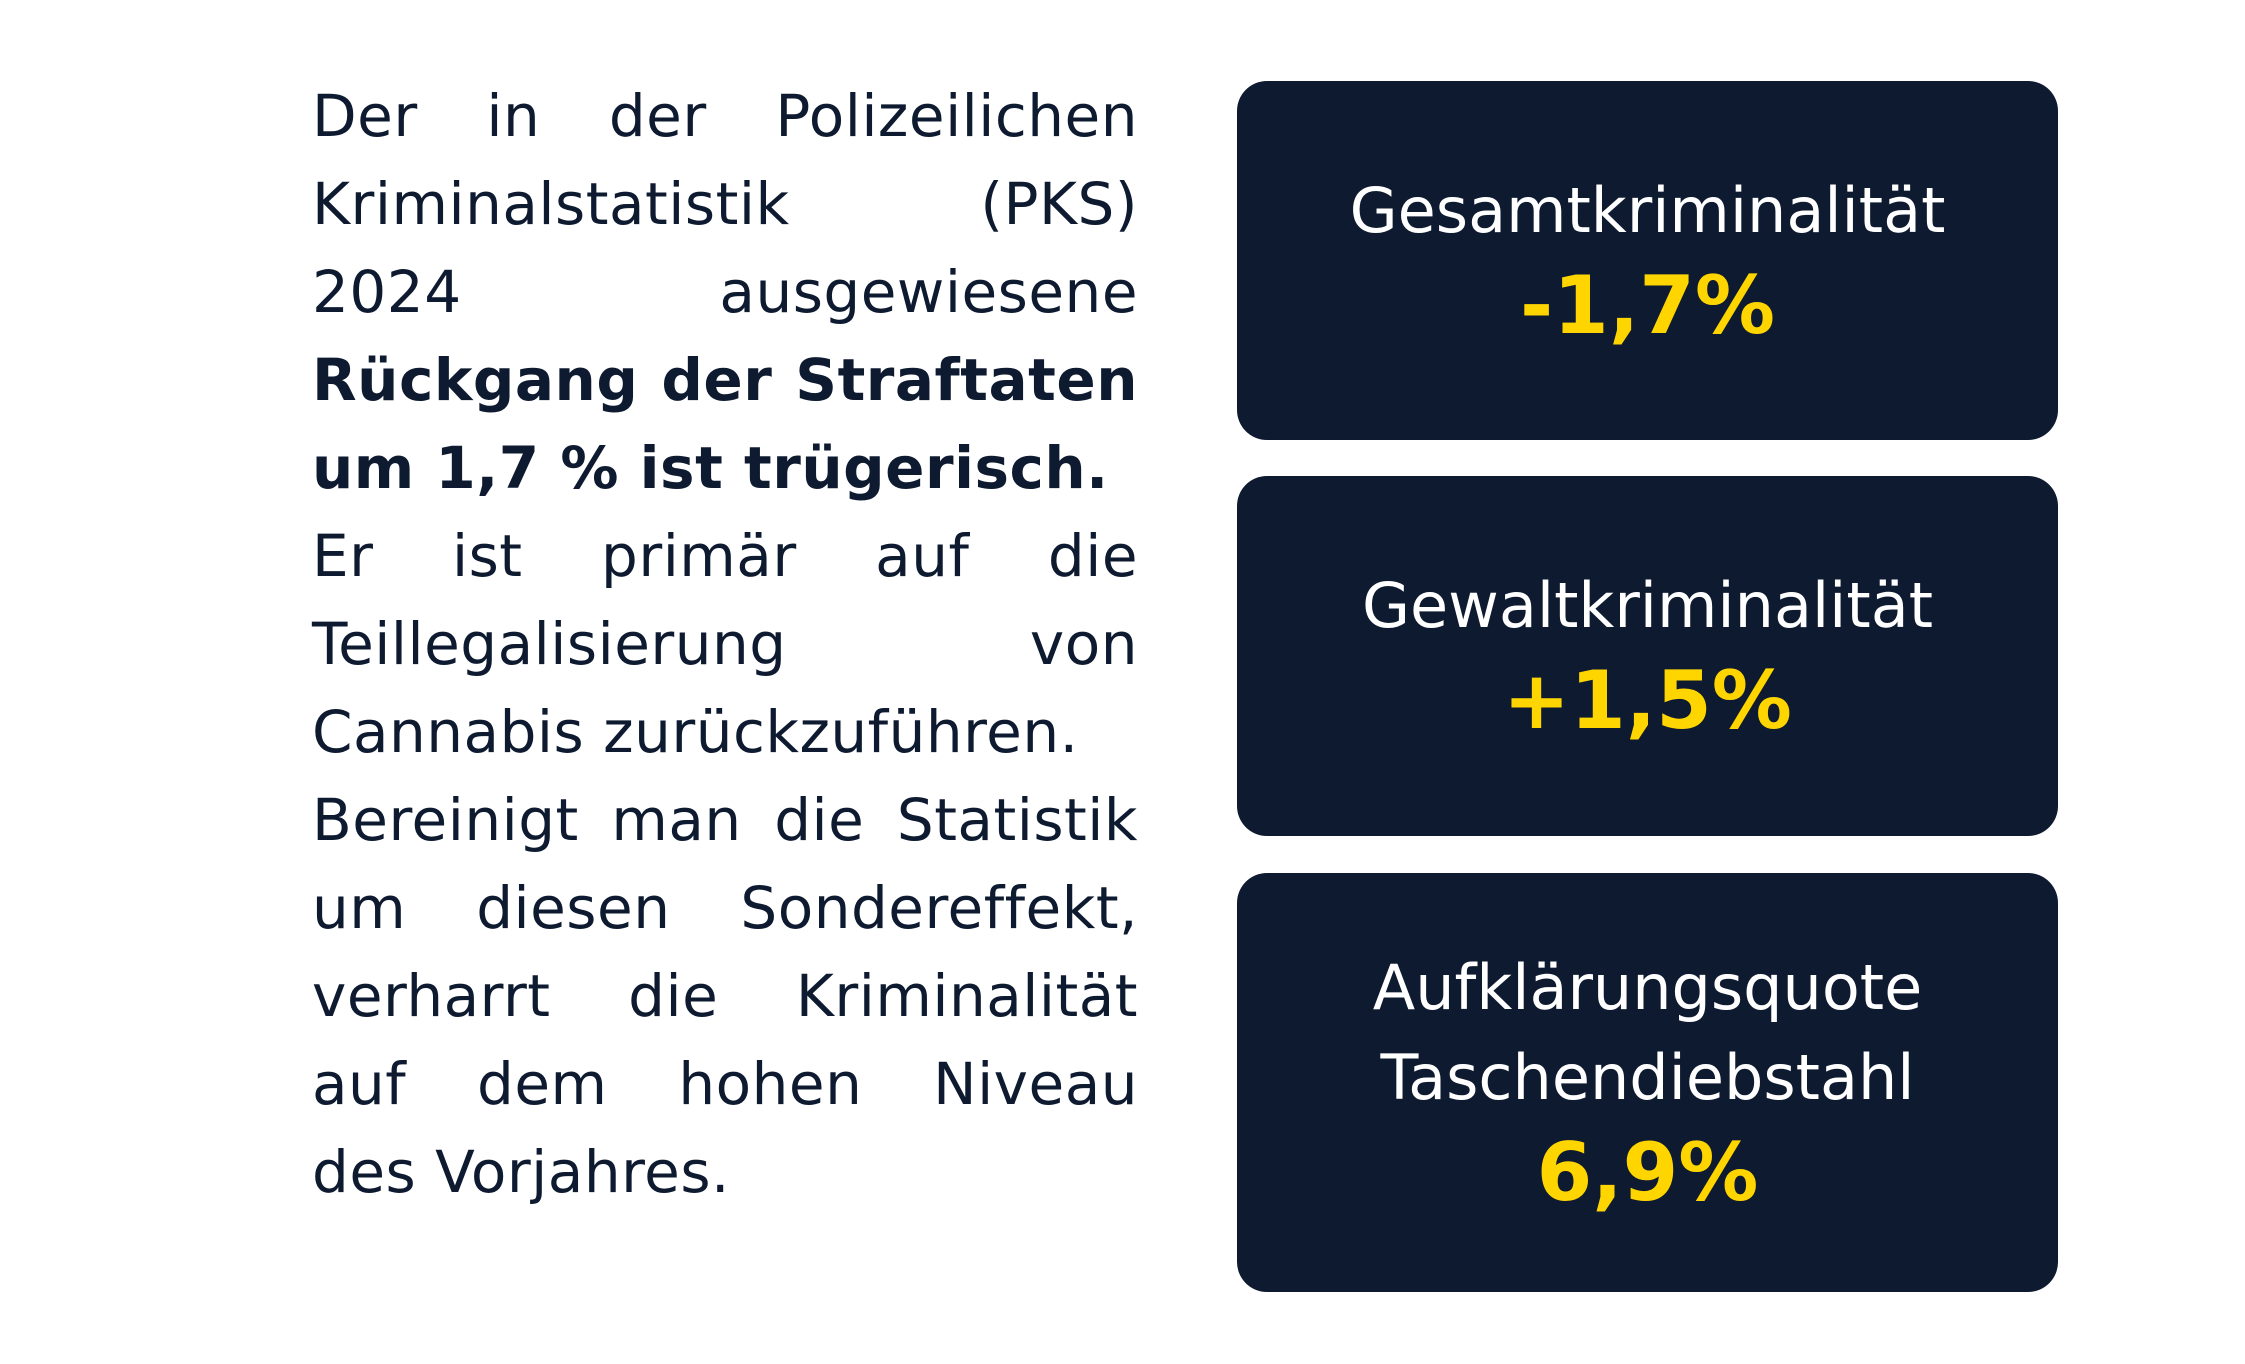 The width and height of the screenshot is (2245, 1364). What do you see at coordinates (1647, 210) in the screenshot?
I see `stat-title: Gesamtkriminalität` at bounding box center [1647, 210].